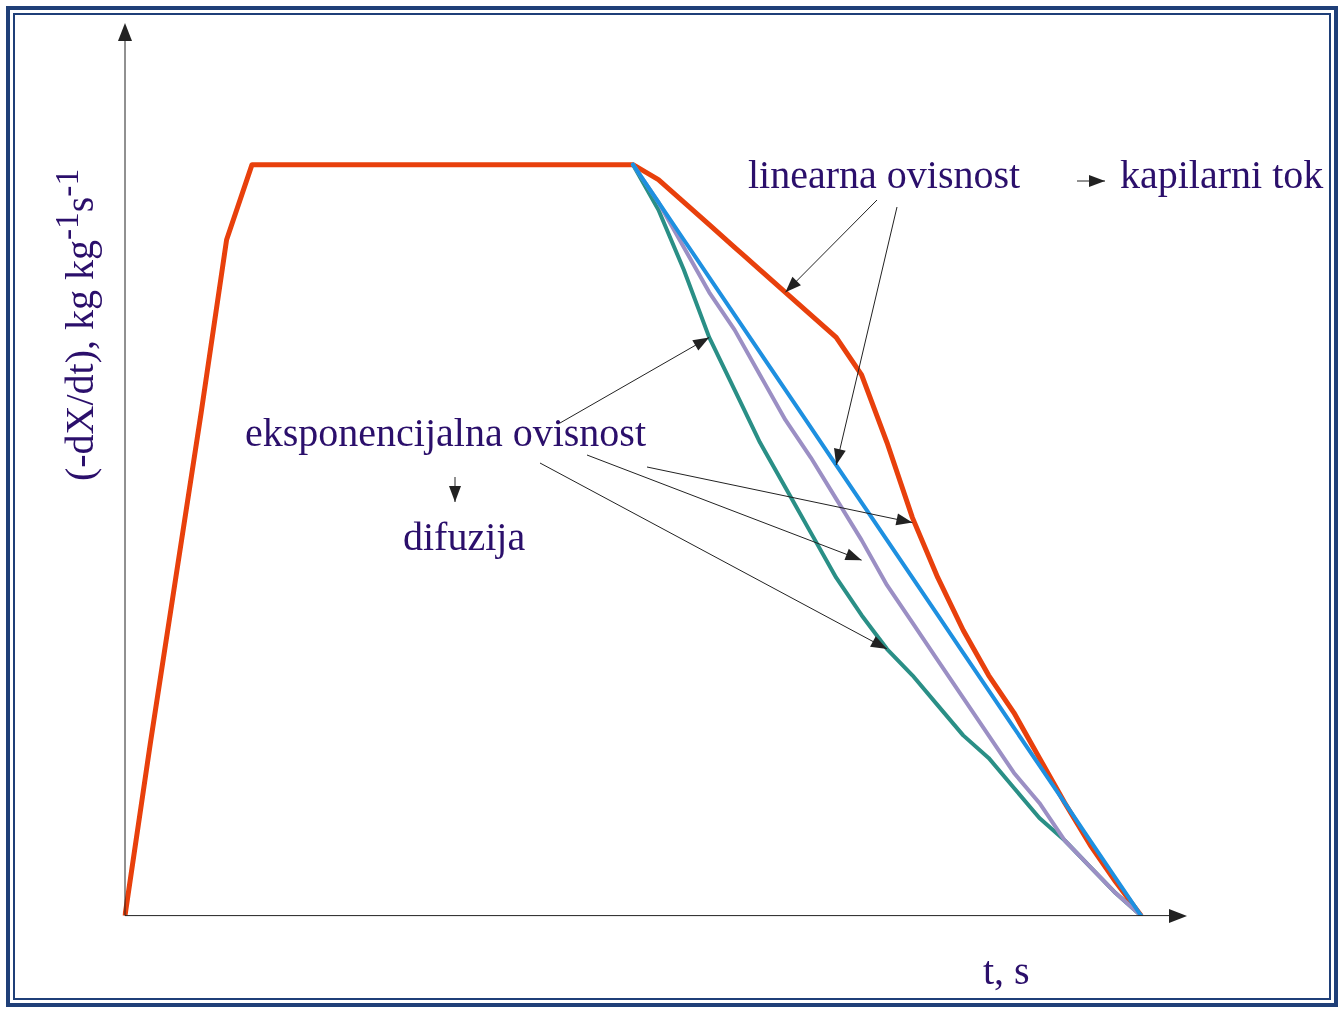 The height and width of the screenshot is (1013, 1344). I want to click on annotation: linearna ovisnost, so click(884, 174).